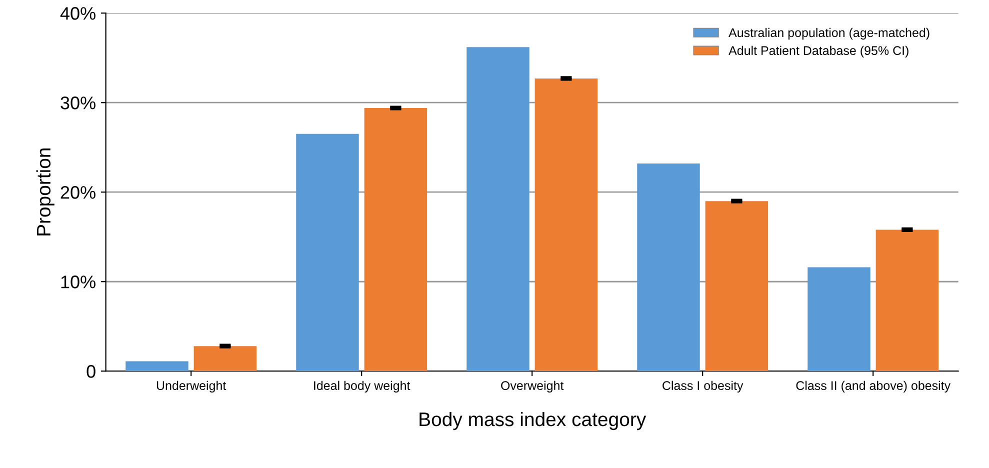 The image size is (989, 468). What do you see at coordinates (829, 34) in the screenshot?
I see `legend-label: Australian population (age-matched)` at bounding box center [829, 34].